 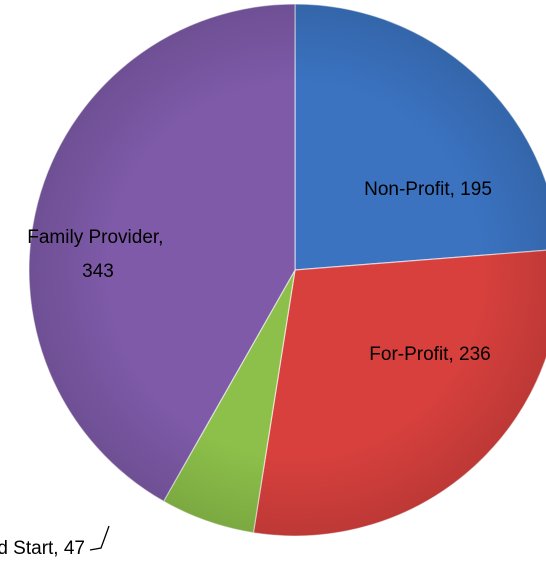 What do you see at coordinates (97, 254) in the screenshot?
I see `data-label: Family Provider, 343` at bounding box center [97, 254].